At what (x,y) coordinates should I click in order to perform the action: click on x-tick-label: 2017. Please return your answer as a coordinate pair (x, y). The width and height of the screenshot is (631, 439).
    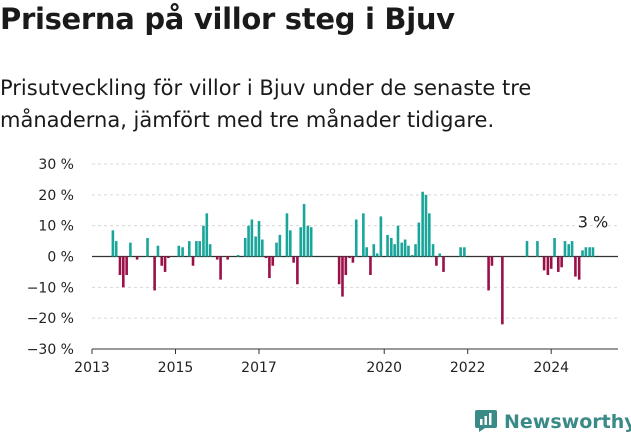
    Looking at the image, I should click on (259, 368).